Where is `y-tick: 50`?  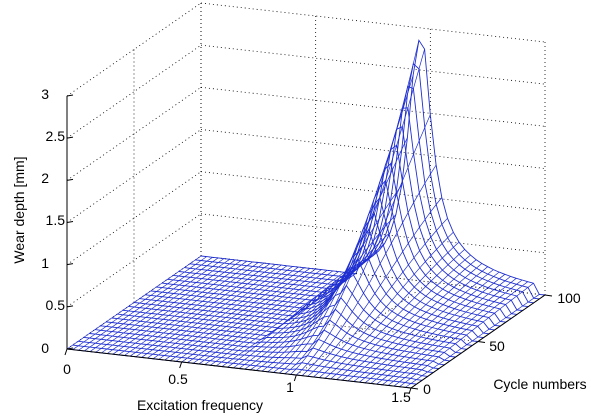
y-tick: 50 is located at coordinates (497, 346).